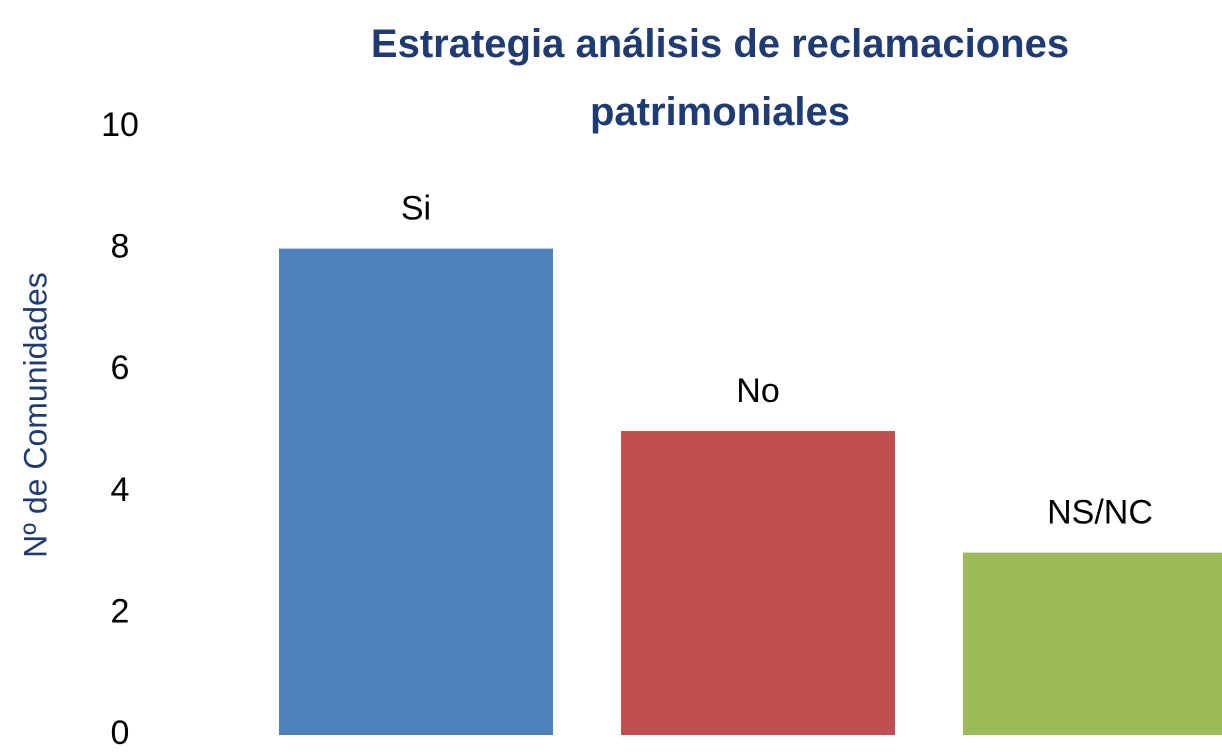 This screenshot has height=752, width=1222. What do you see at coordinates (1100, 513) in the screenshot?
I see `category-label: NS/NC` at bounding box center [1100, 513].